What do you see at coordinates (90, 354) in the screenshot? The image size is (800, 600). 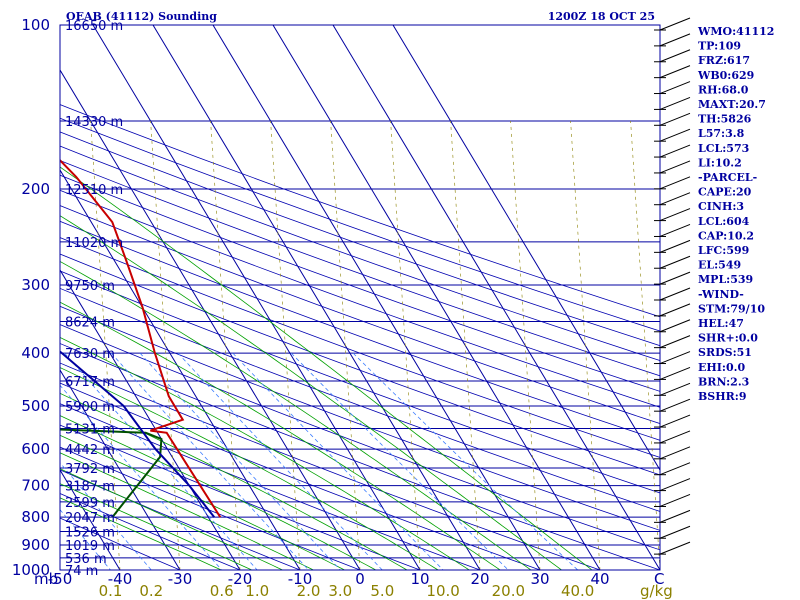 I see `height-label-6: 7630 m` at bounding box center [90, 354].